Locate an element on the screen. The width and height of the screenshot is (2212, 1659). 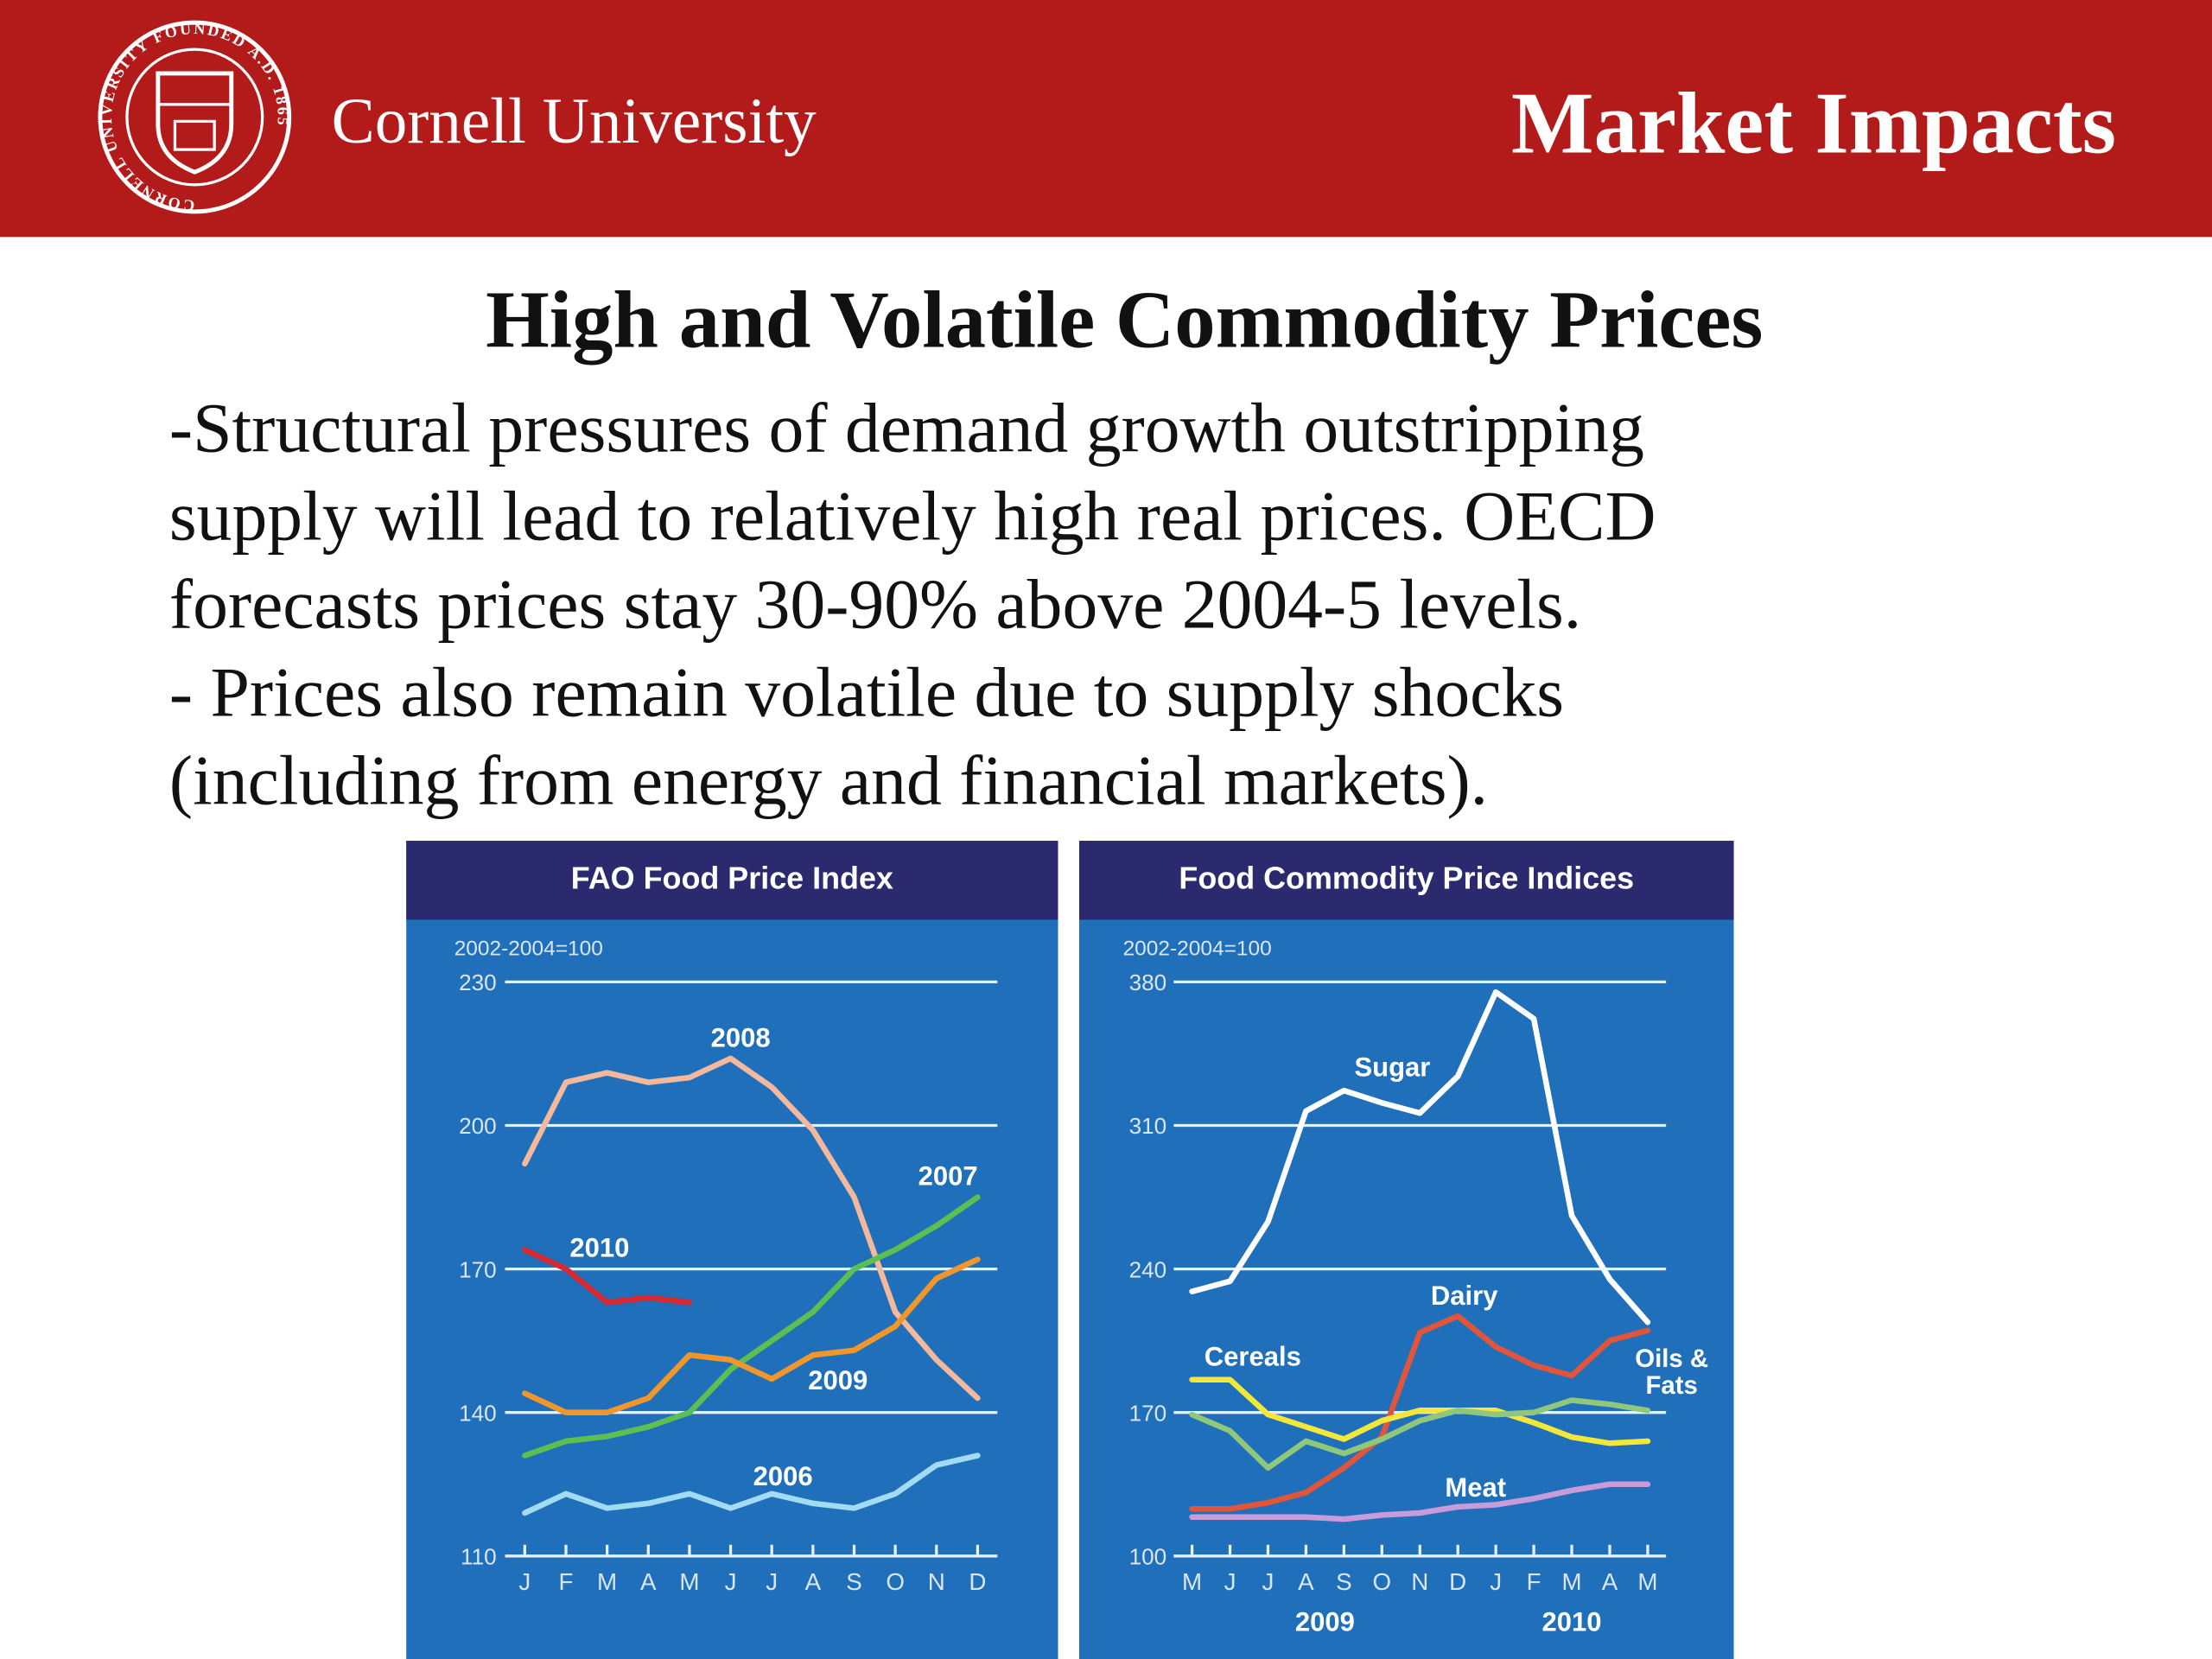
series-label: 2007 is located at coordinates (948, 1175).